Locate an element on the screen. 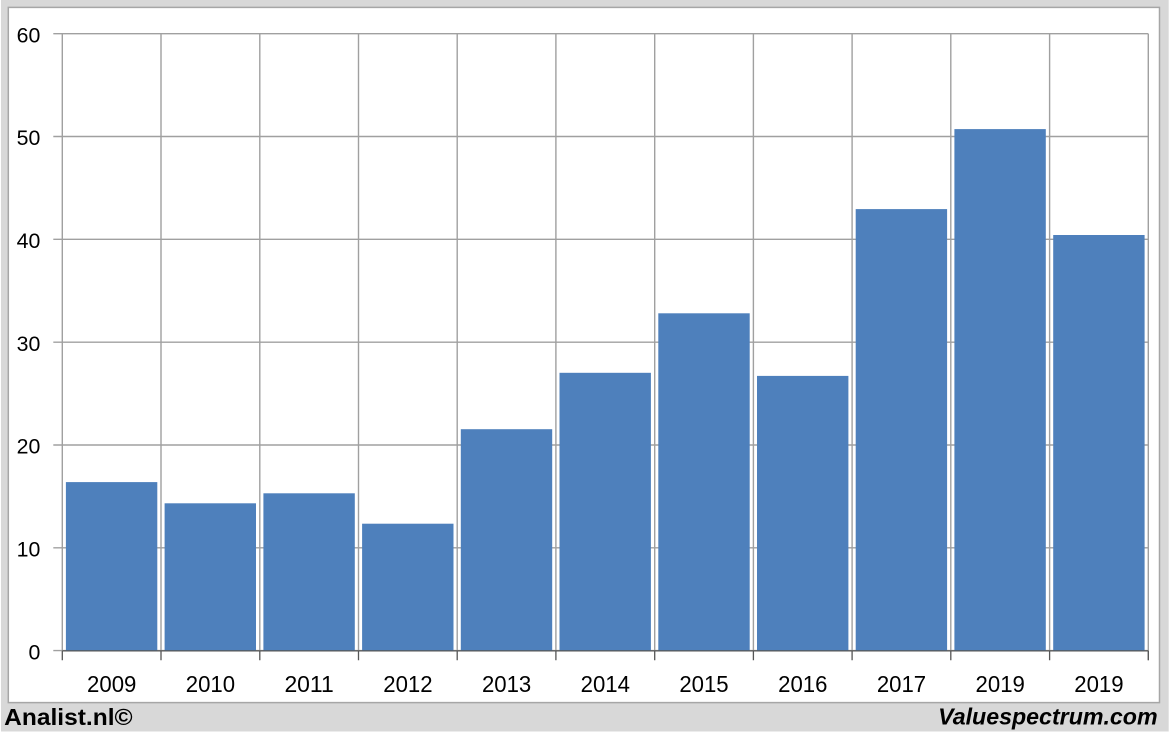 The image size is (1172, 734). svg-text: 30 is located at coordinates (29, 344).